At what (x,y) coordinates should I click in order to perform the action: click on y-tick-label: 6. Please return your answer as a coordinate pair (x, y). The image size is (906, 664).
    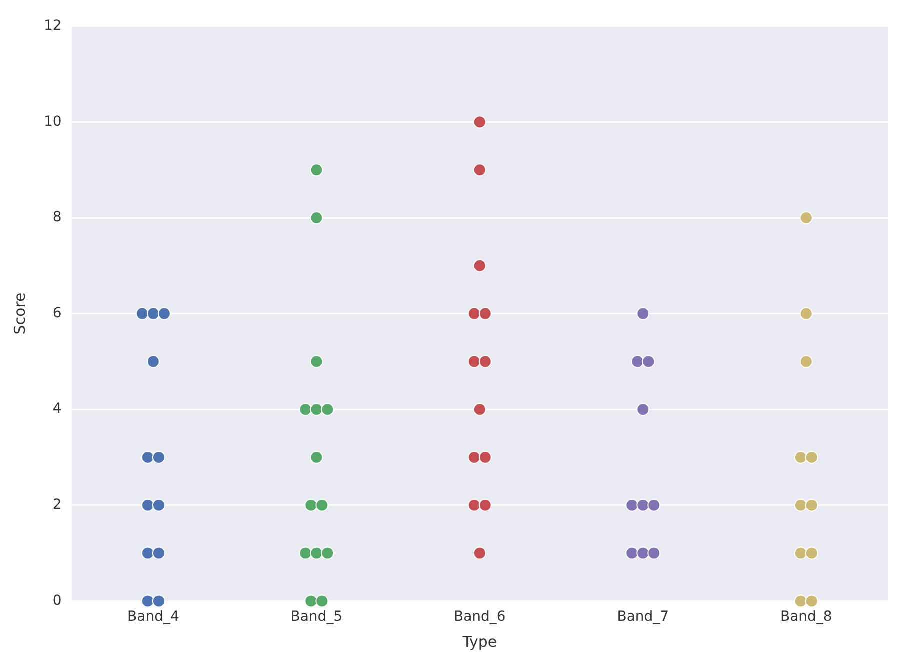
    Looking at the image, I should click on (57, 313).